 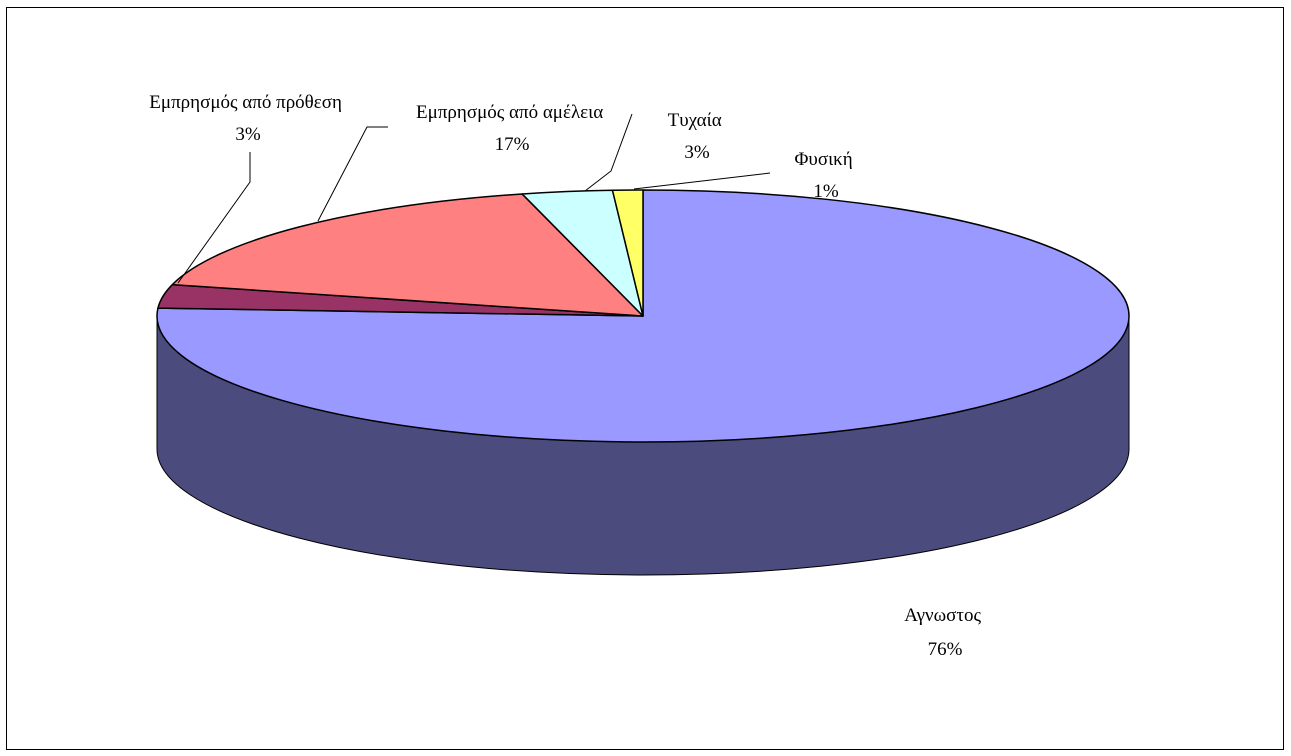 What do you see at coordinates (826, 175) in the screenshot?
I see `slice-label-natural: Φυσική 1%` at bounding box center [826, 175].